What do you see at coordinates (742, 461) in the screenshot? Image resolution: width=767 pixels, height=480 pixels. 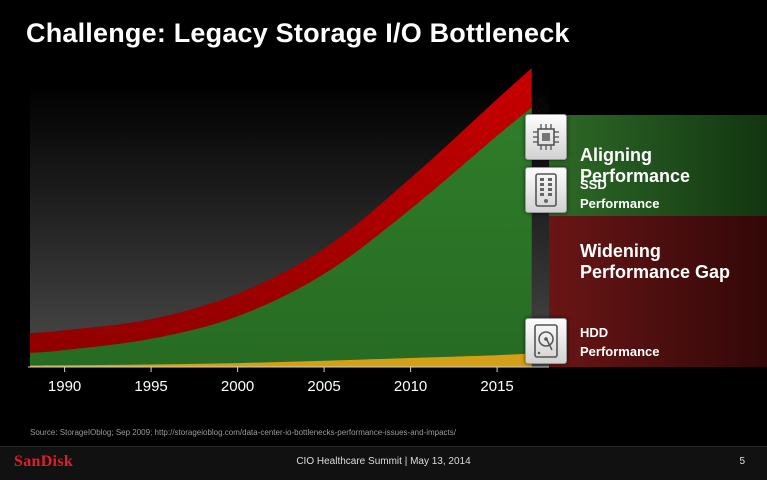 I see `page-number: 5` at bounding box center [742, 461].